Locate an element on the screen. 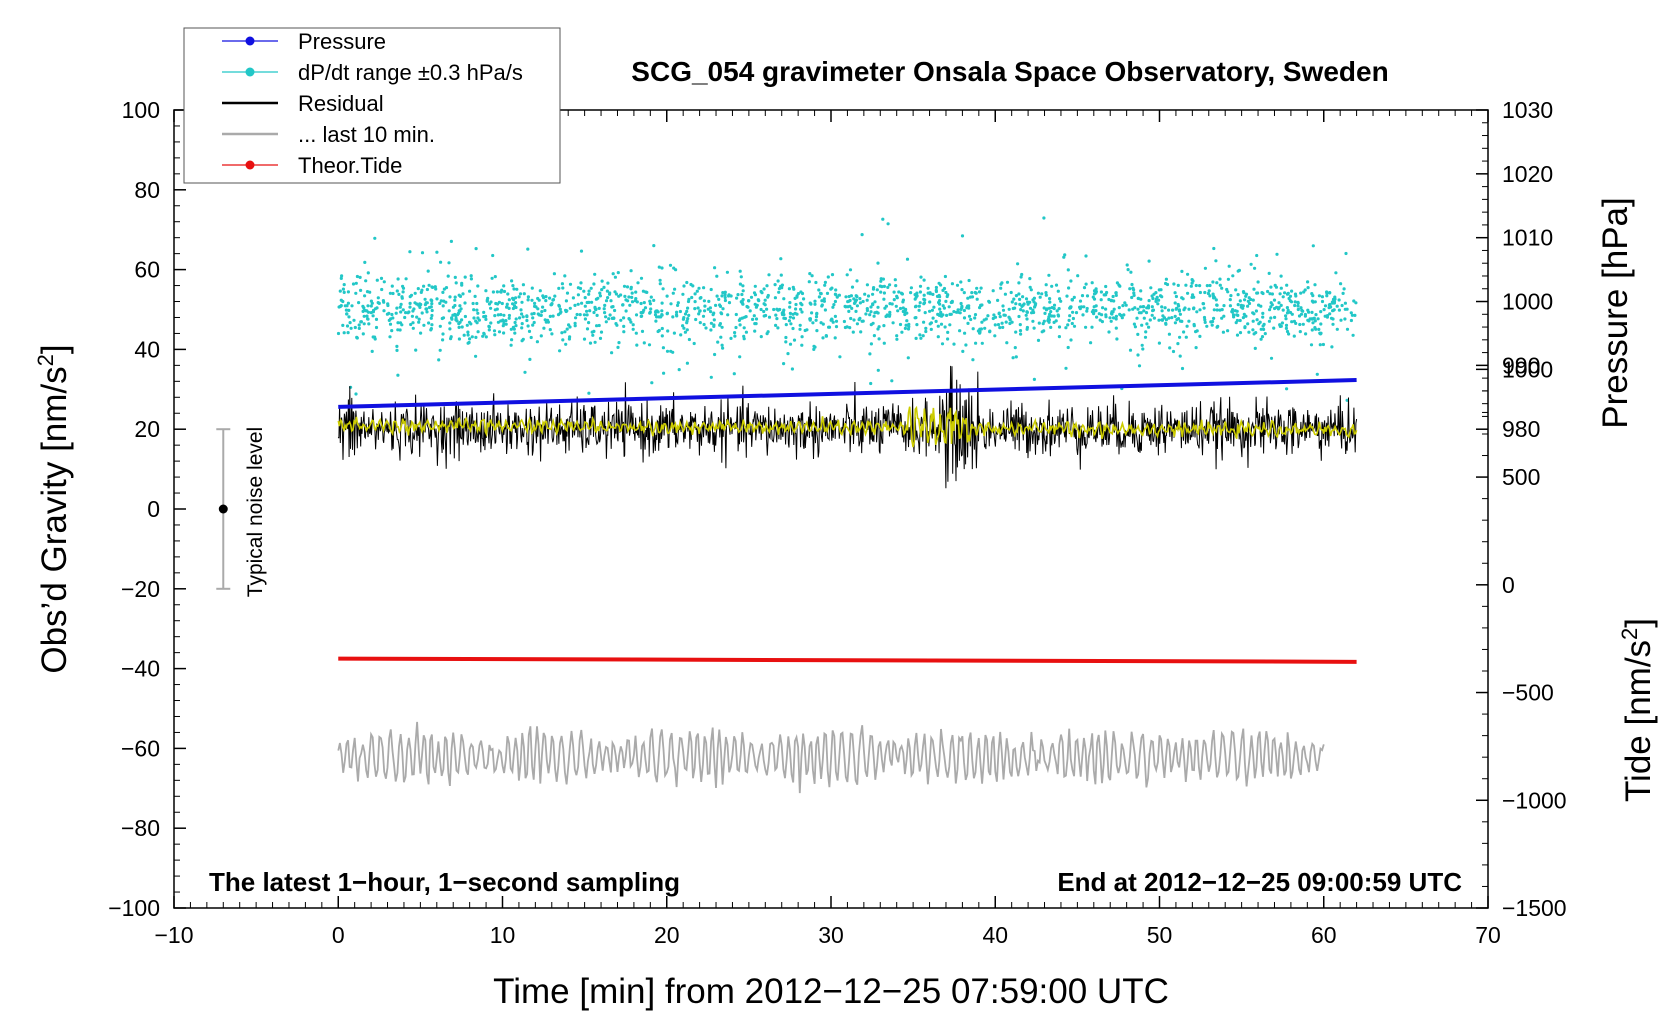 The height and width of the screenshot is (1020, 1676). left-tick-label: −20 is located at coordinates (140, 589).